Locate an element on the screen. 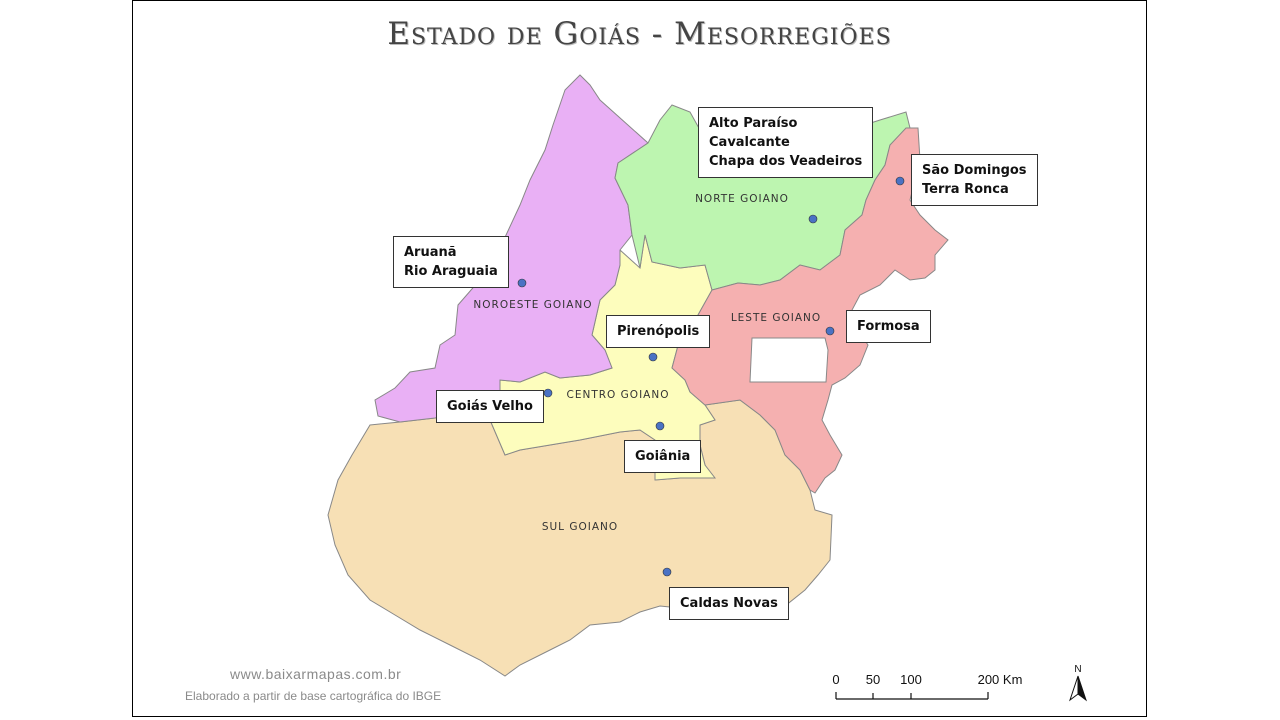 This screenshot has height=720, width=1280. label-sul-goiano: SUL GOIANO is located at coordinates (580, 527).